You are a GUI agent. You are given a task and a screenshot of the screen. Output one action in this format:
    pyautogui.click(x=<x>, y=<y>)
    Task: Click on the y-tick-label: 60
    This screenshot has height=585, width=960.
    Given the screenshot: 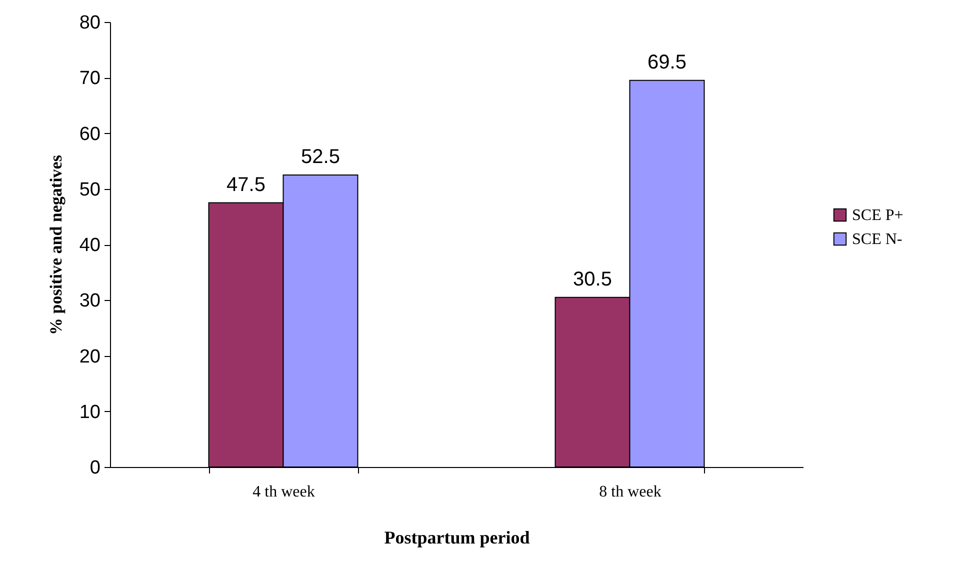 What is the action you would take?
    pyautogui.click(x=89, y=134)
    